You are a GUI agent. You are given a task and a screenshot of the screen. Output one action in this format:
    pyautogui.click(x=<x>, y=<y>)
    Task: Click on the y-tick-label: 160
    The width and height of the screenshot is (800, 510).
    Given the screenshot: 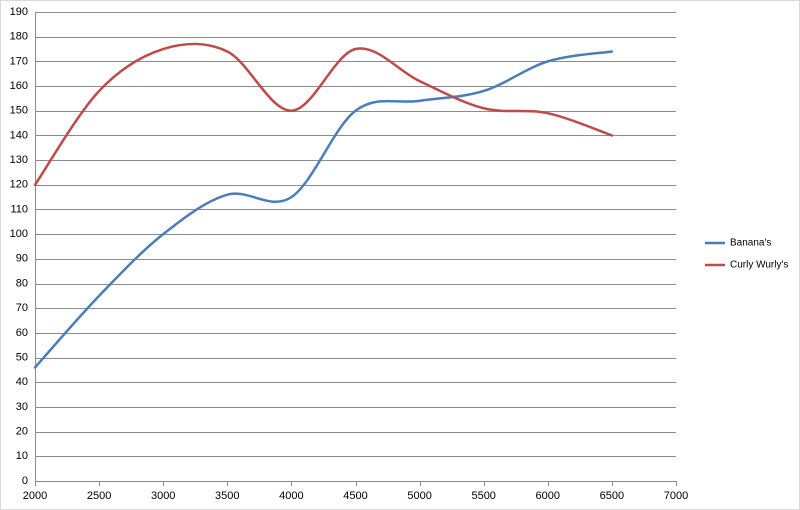 What is the action you would take?
    pyautogui.click(x=19, y=86)
    